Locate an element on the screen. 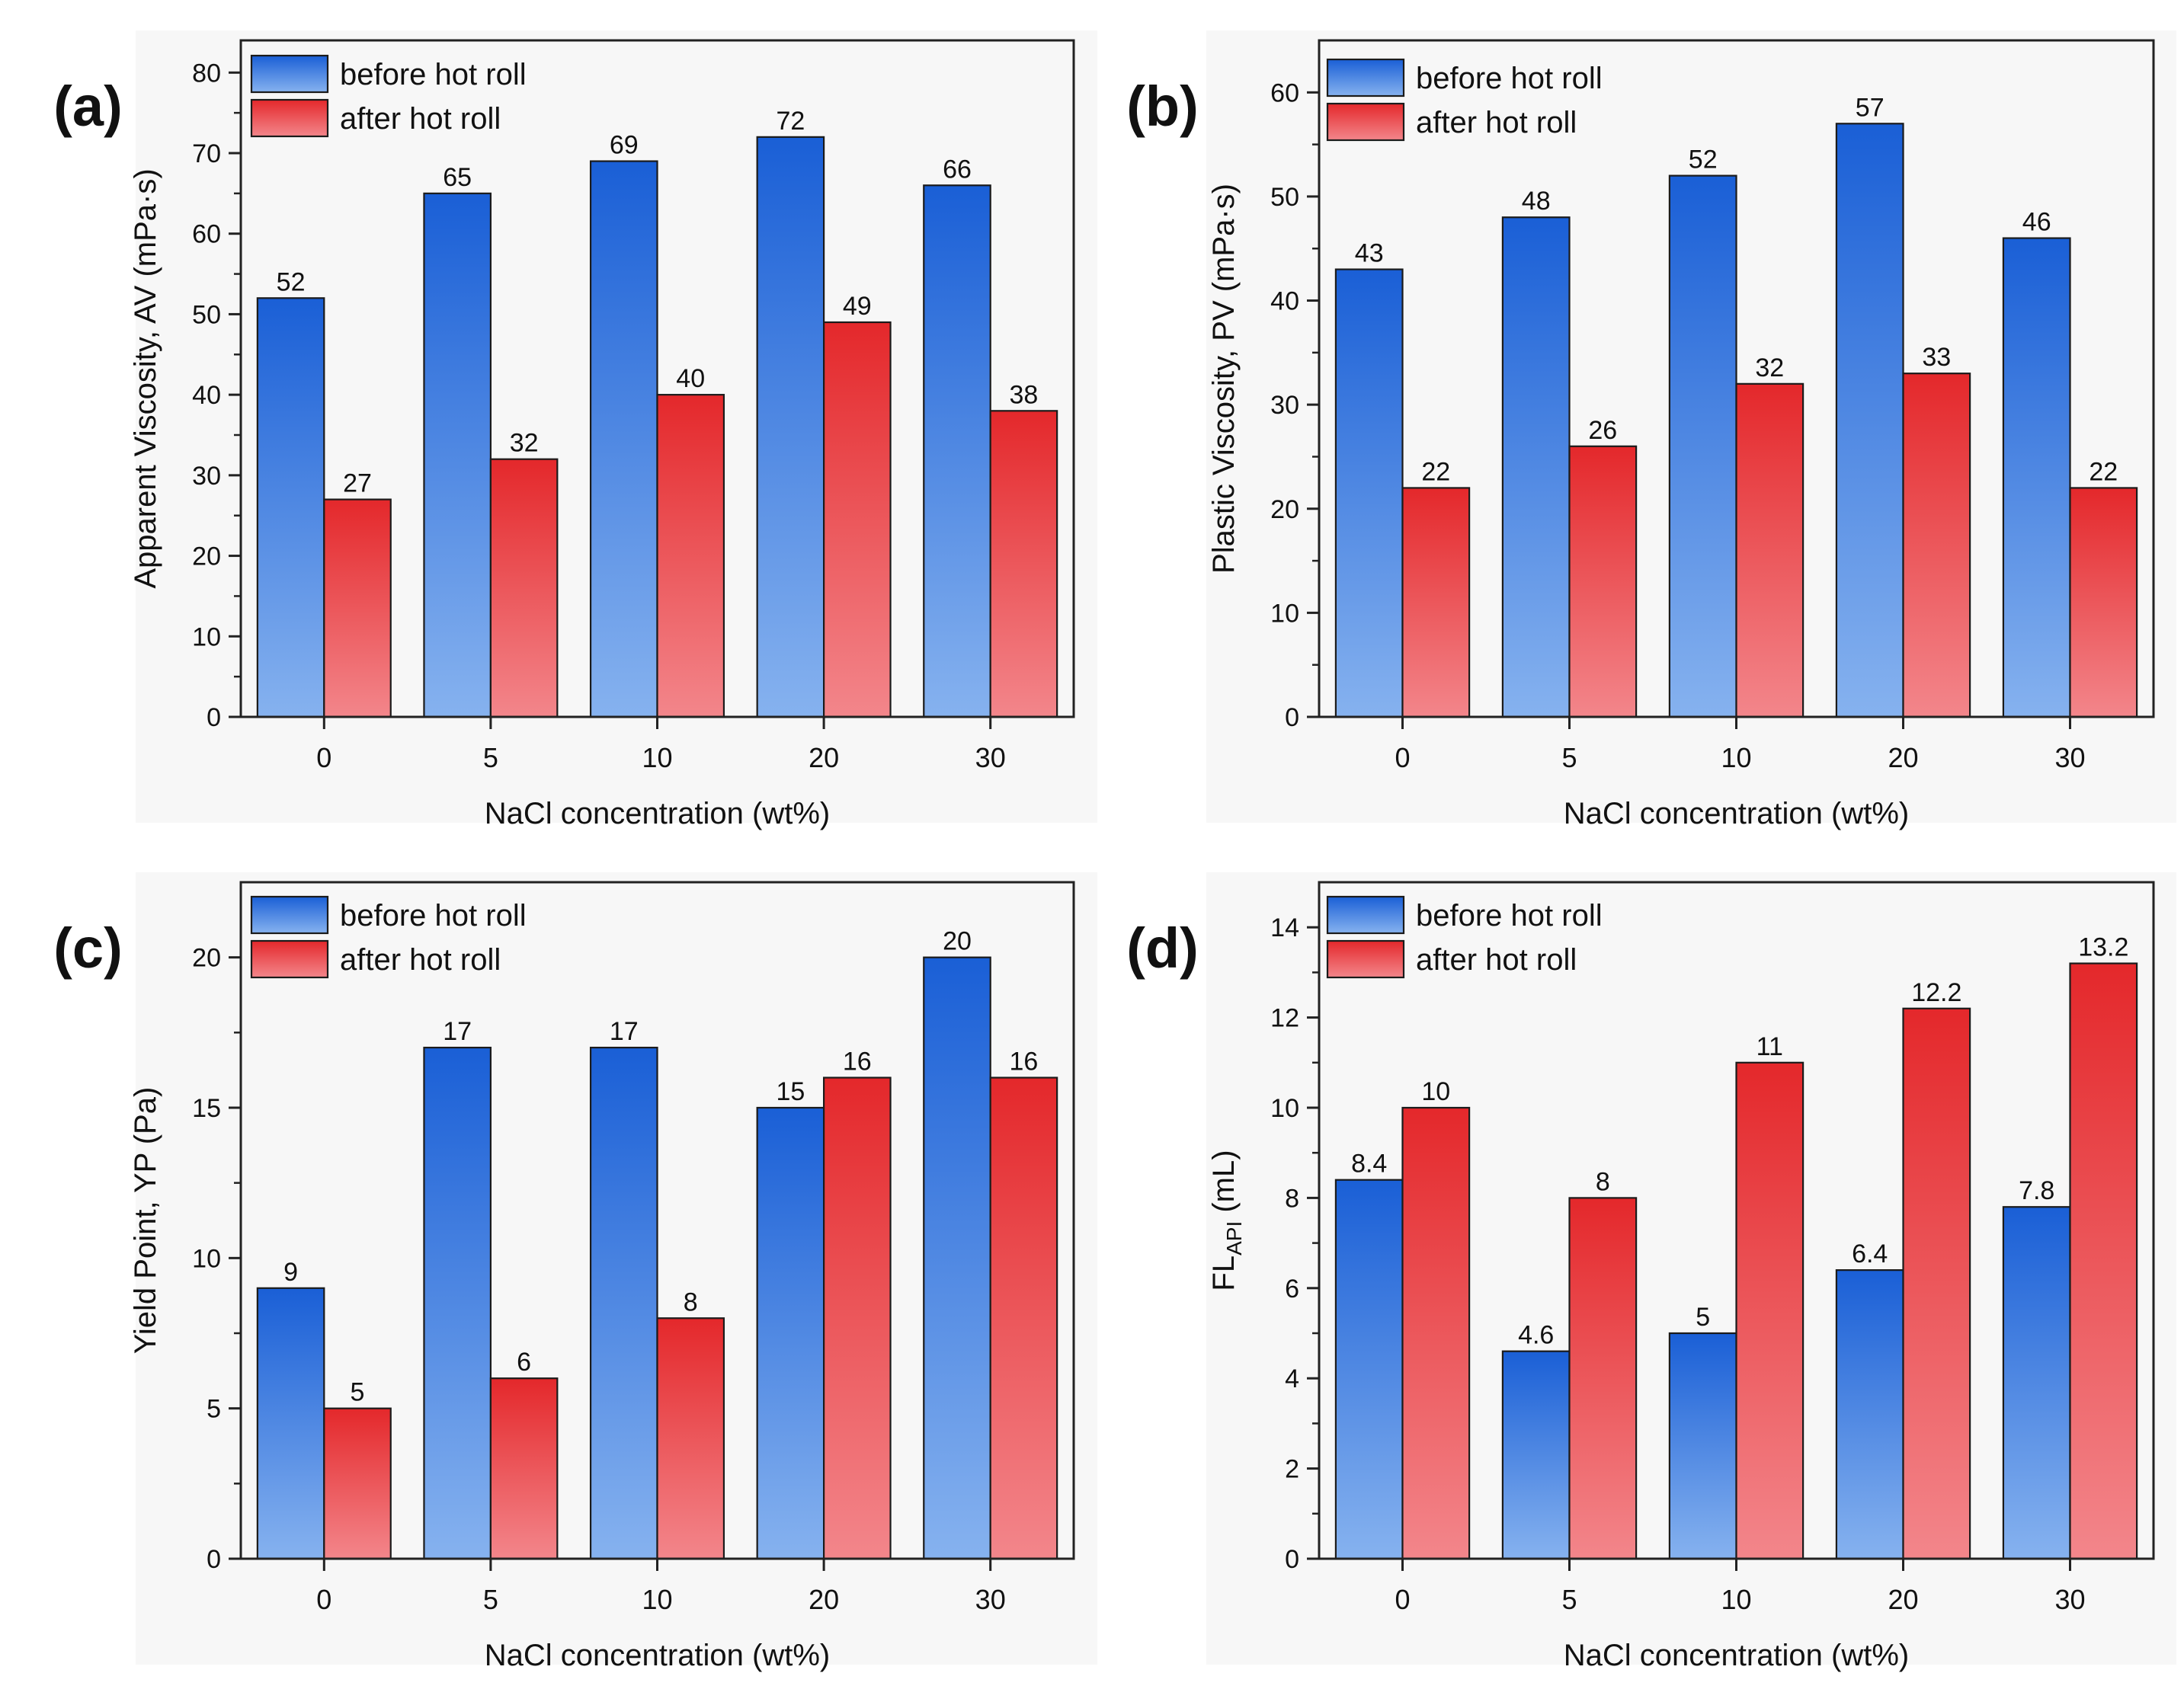 The width and height of the screenshot is (2184, 1689). data-label: 65 is located at coordinates (458, 177).